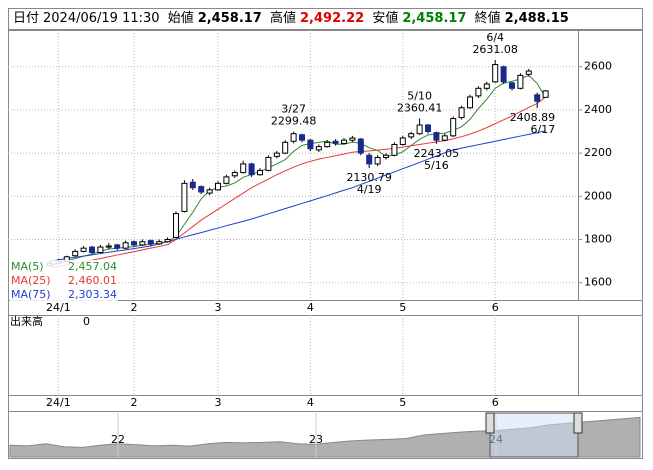 This screenshot has width=653, height=470. I want to click on open: 2,458.17, so click(229, 18).